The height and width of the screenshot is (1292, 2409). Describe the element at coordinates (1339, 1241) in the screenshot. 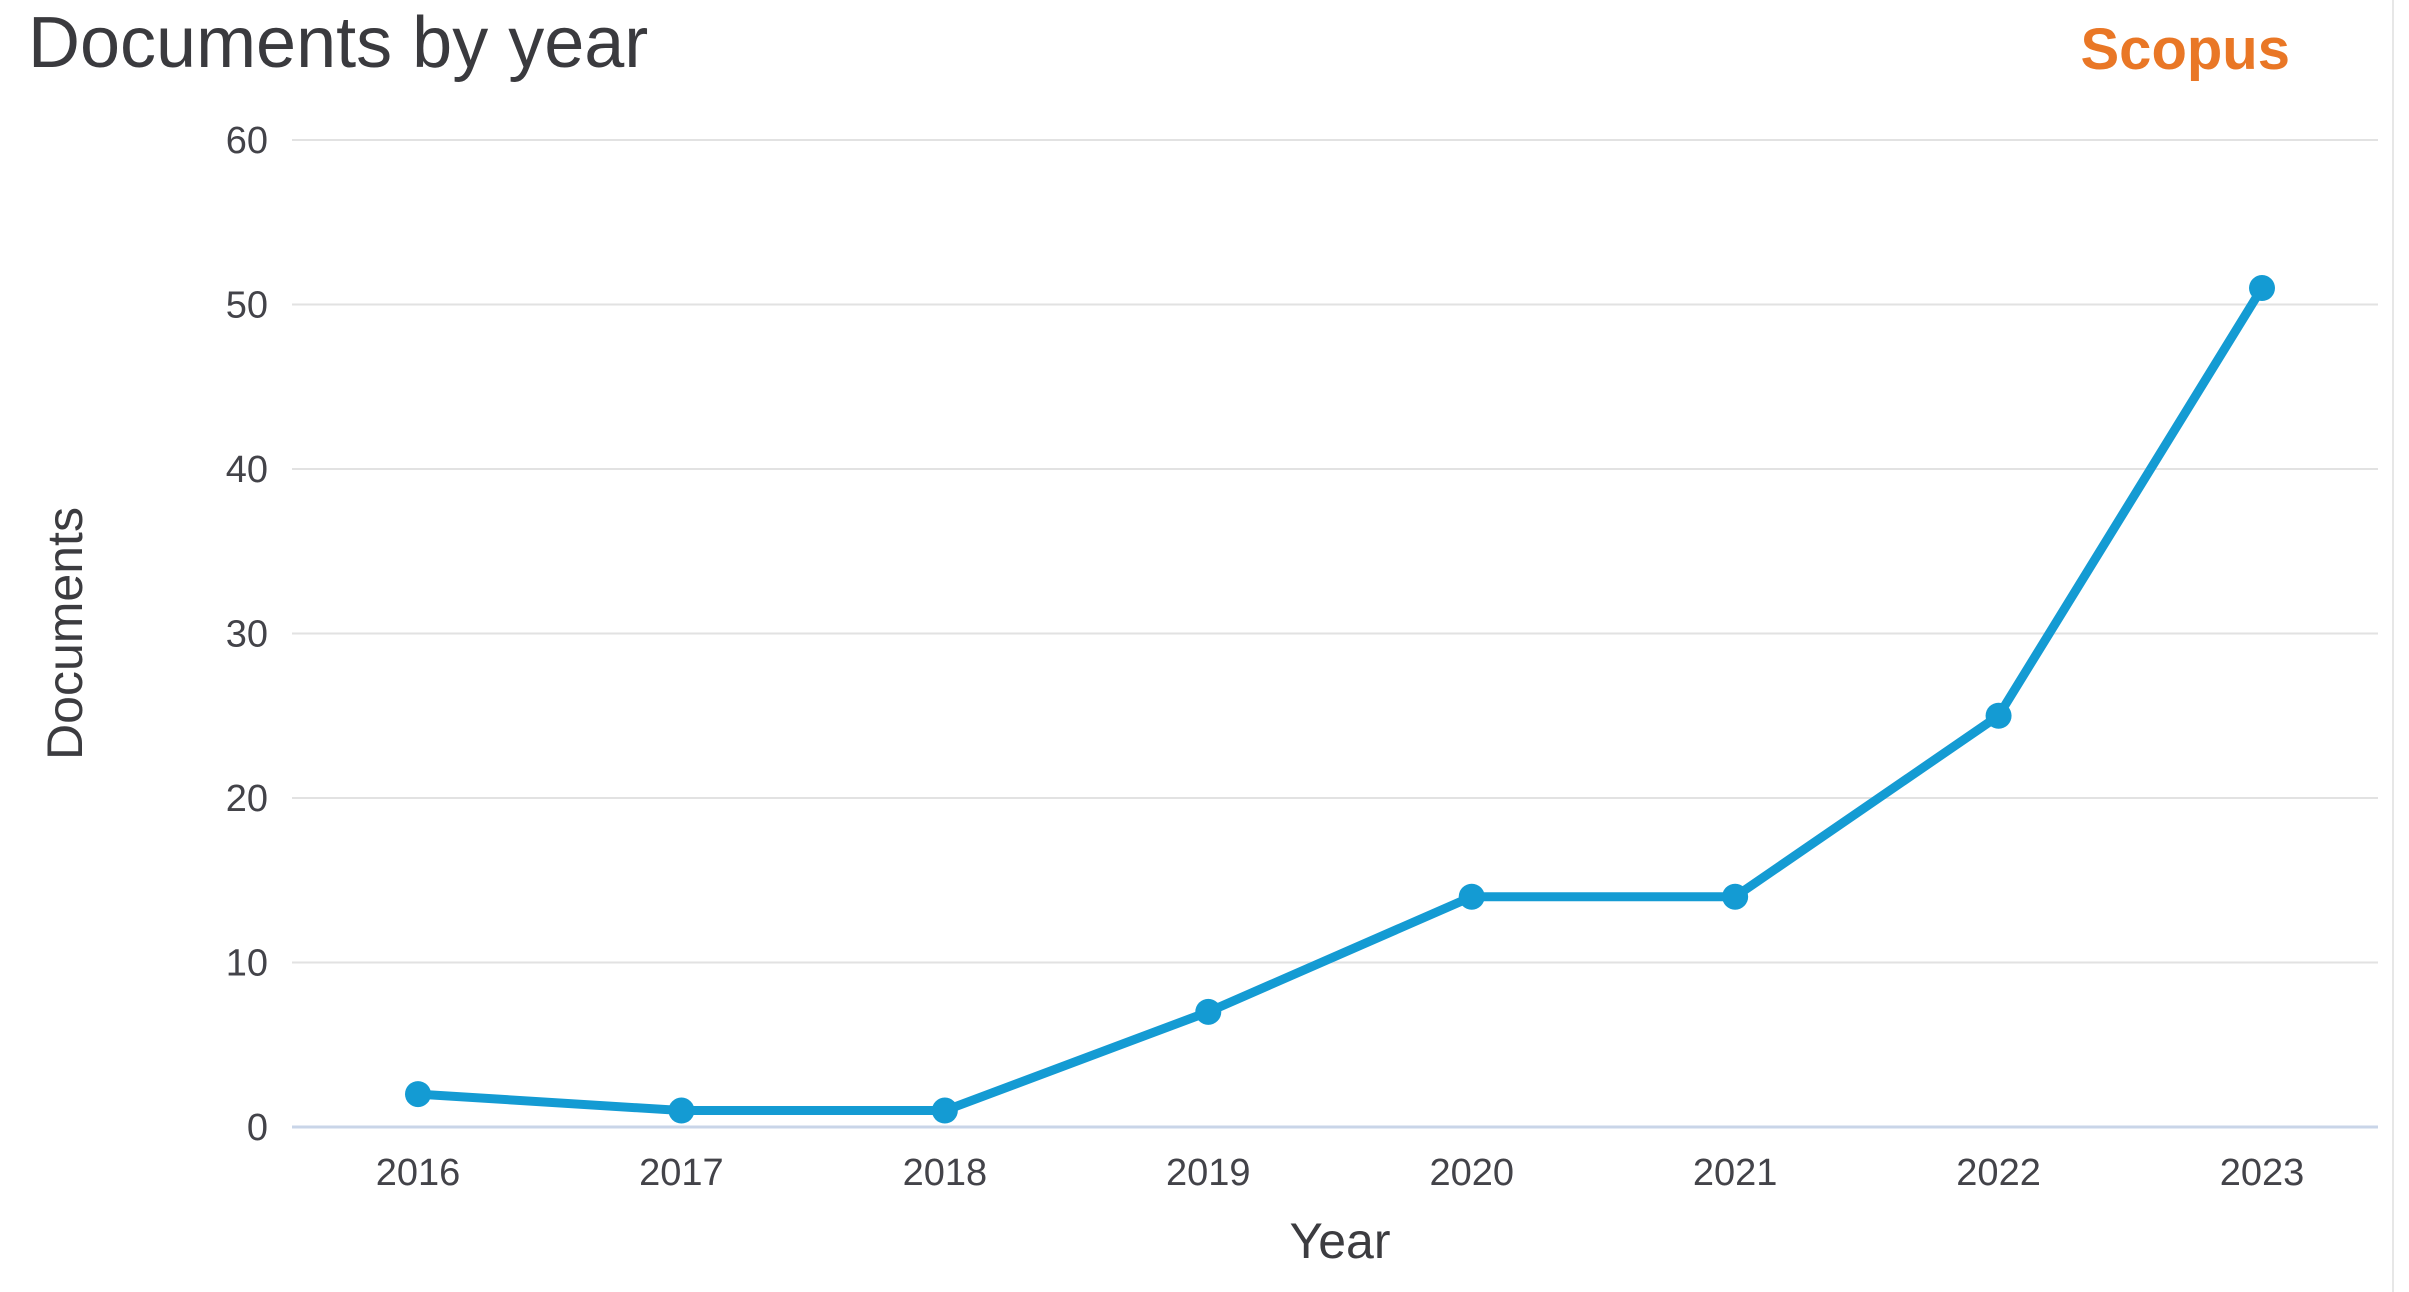

I see `x-axis-title: Year` at that location.